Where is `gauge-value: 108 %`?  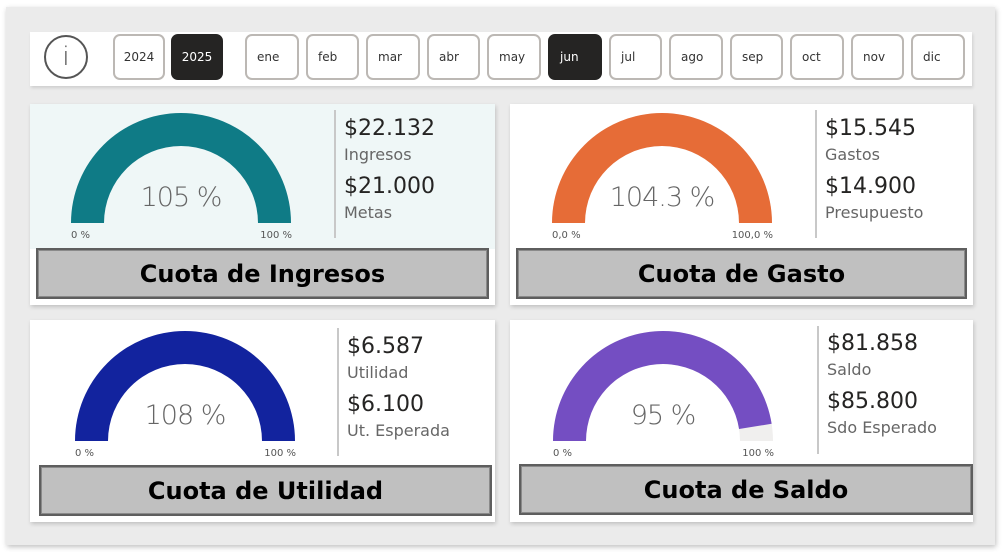
gauge-value: 108 % is located at coordinates (185, 415).